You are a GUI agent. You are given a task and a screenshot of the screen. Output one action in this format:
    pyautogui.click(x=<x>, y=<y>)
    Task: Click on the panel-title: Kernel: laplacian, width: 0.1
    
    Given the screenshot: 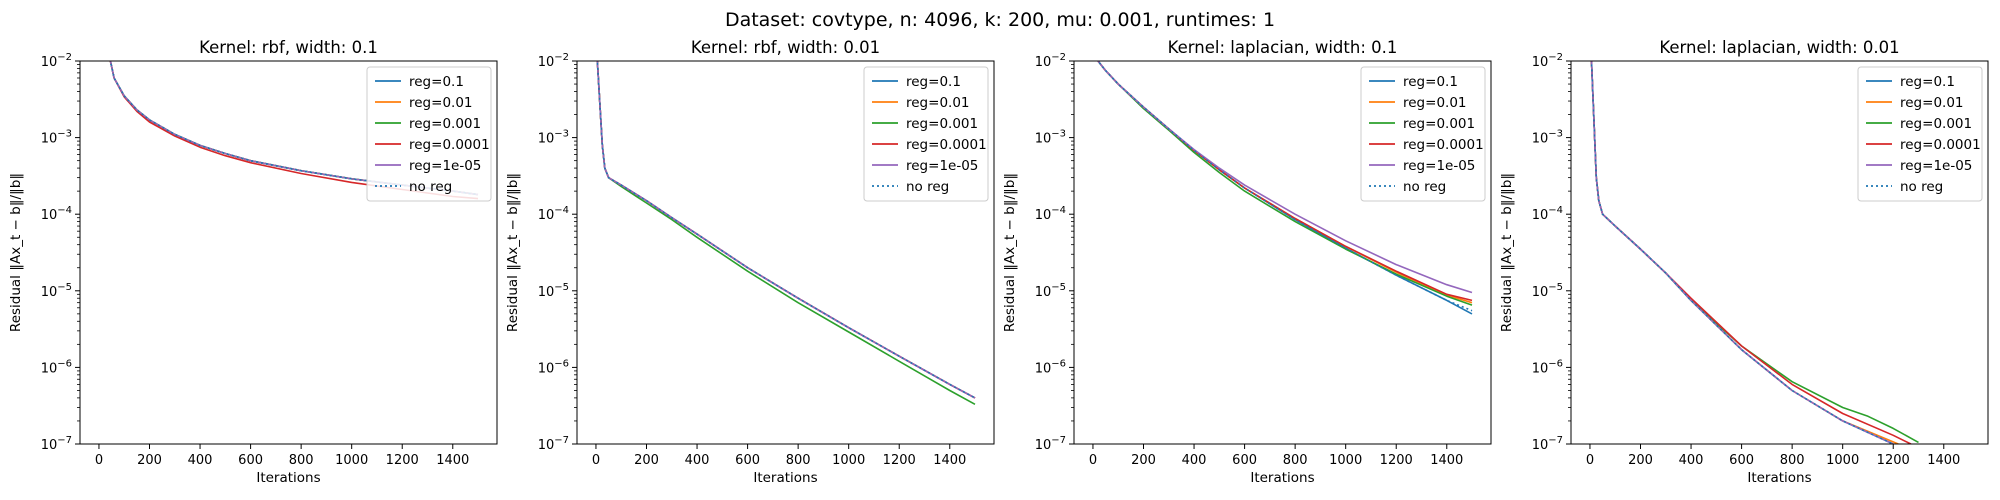 What is the action you would take?
    pyautogui.click(x=1283, y=47)
    